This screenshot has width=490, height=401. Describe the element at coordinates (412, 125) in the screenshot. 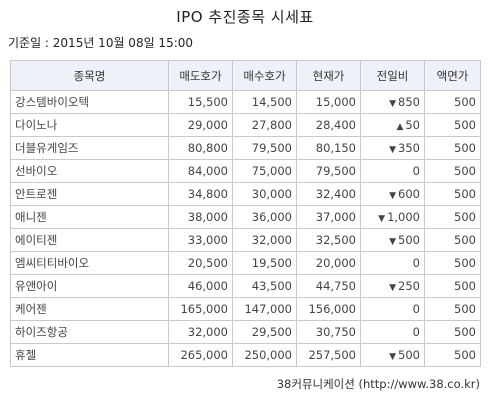

I see `change-value: 50` at that location.